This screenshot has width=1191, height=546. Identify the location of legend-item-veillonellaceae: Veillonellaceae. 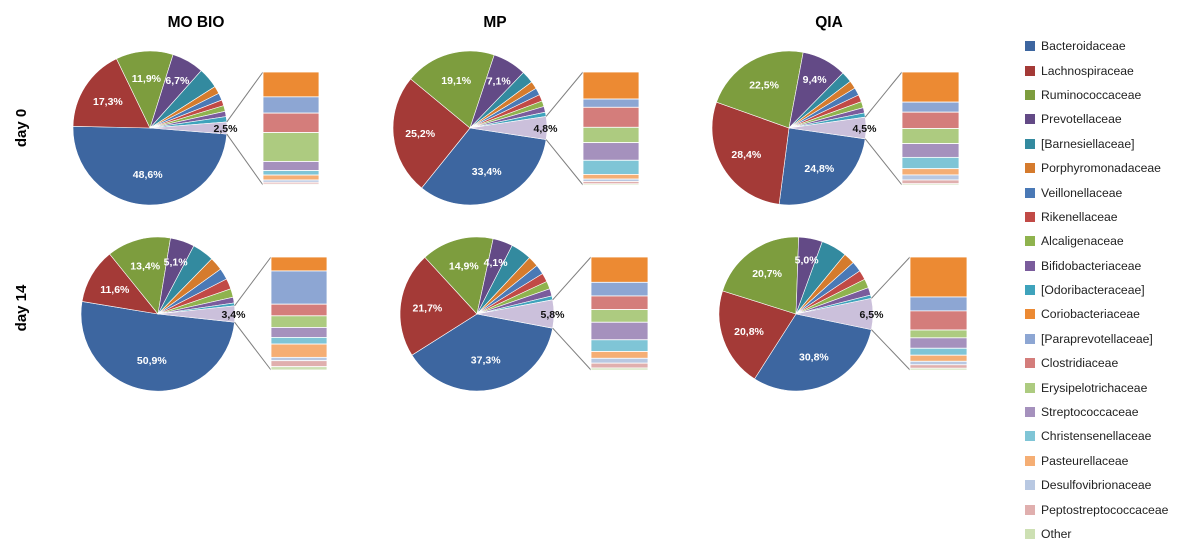
(1108, 192).